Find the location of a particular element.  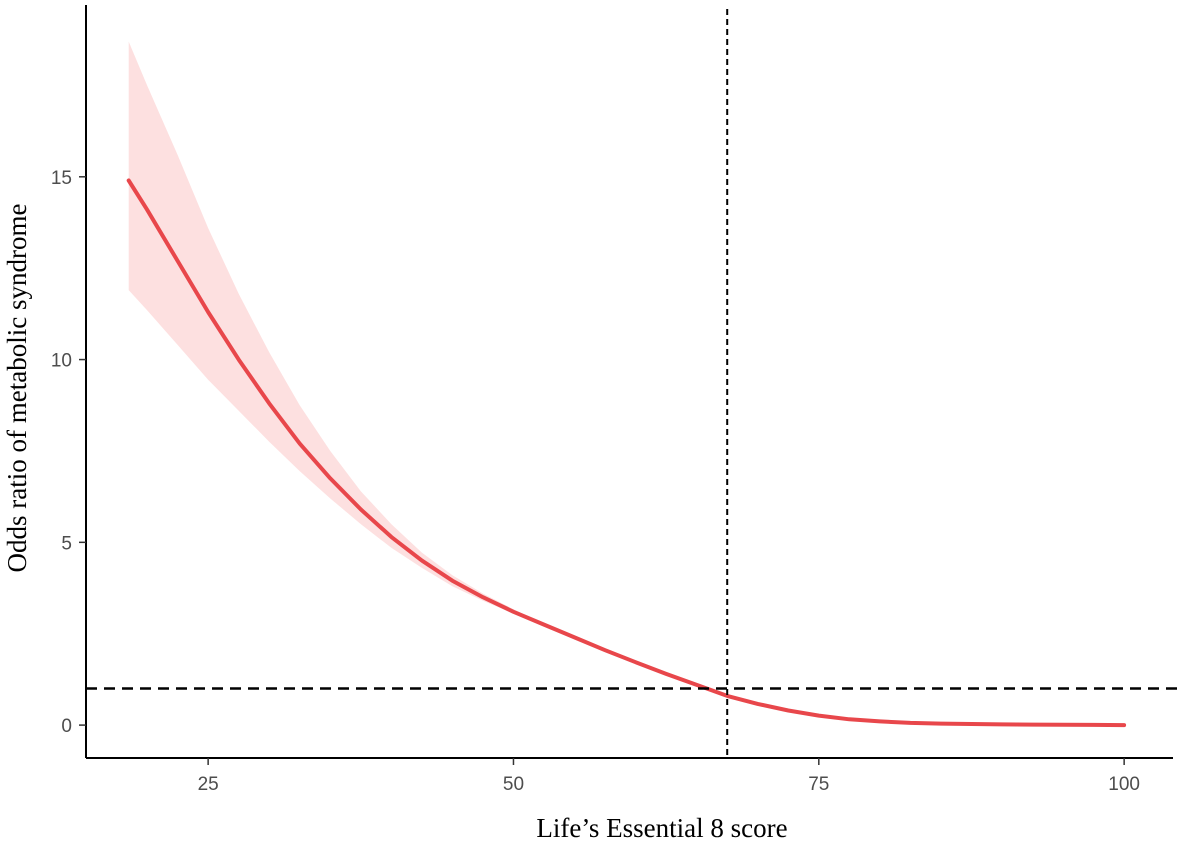

x-axis-ticks: 25 50 75 100 is located at coordinates (669, 776).